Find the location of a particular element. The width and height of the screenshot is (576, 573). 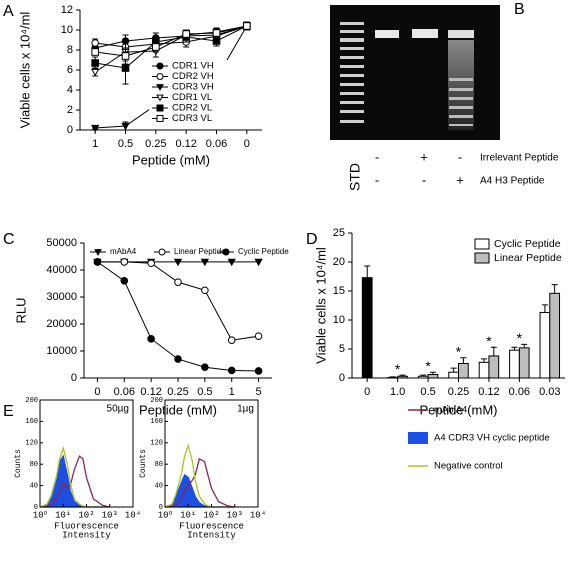

legend-swatch is located at coordinates (482, 244).